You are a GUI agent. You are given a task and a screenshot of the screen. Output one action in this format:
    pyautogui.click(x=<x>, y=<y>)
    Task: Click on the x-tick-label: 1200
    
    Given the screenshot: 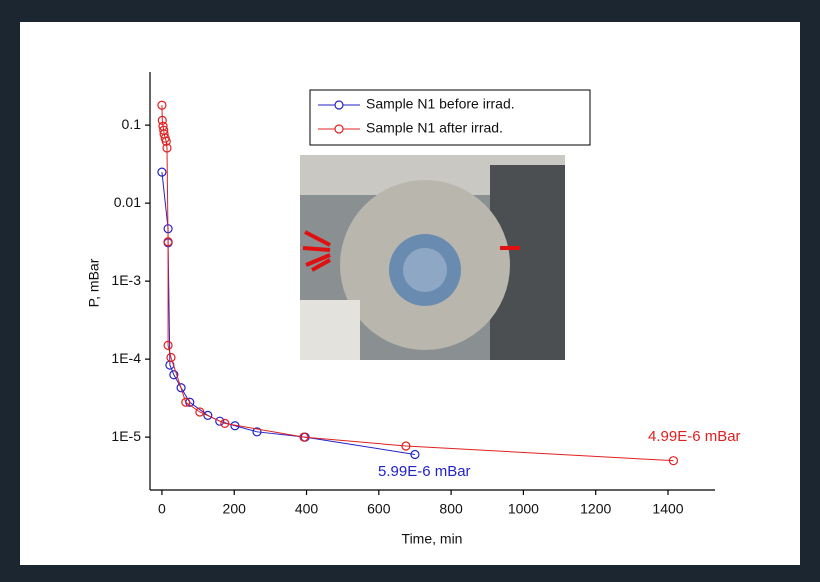 What is the action you would take?
    pyautogui.click(x=595, y=509)
    